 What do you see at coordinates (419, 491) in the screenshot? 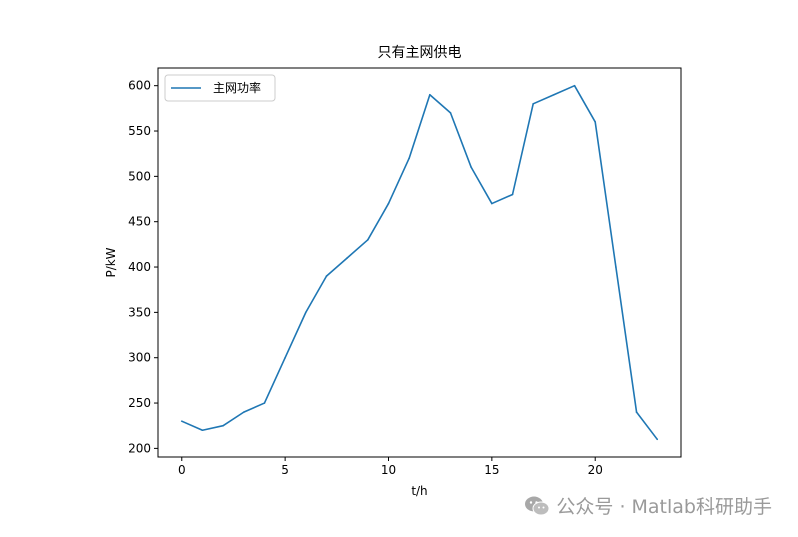
I see `x-axis-title: t/h` at bounding box center [419, 491].